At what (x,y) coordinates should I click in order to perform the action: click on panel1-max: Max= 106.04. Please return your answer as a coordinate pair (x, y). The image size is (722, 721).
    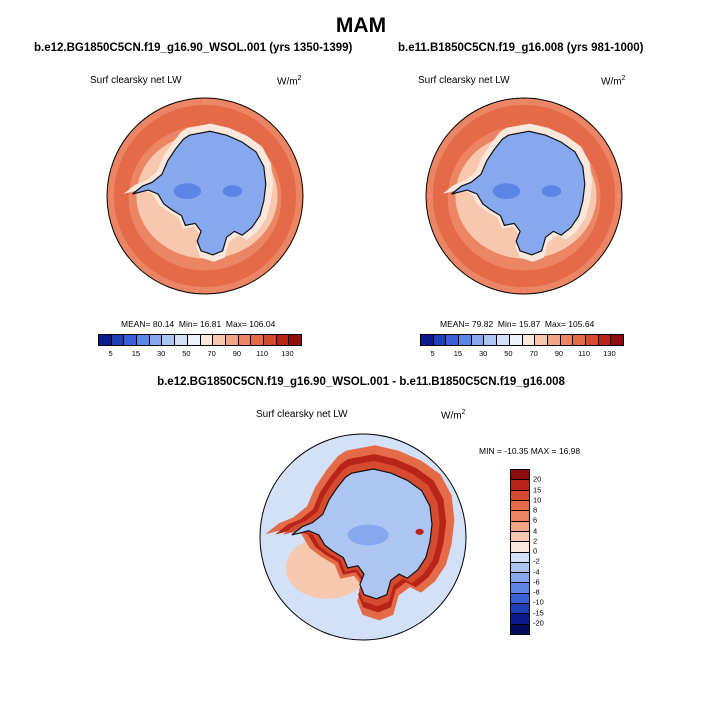
    Looking at the image, I should click on (250, 324).